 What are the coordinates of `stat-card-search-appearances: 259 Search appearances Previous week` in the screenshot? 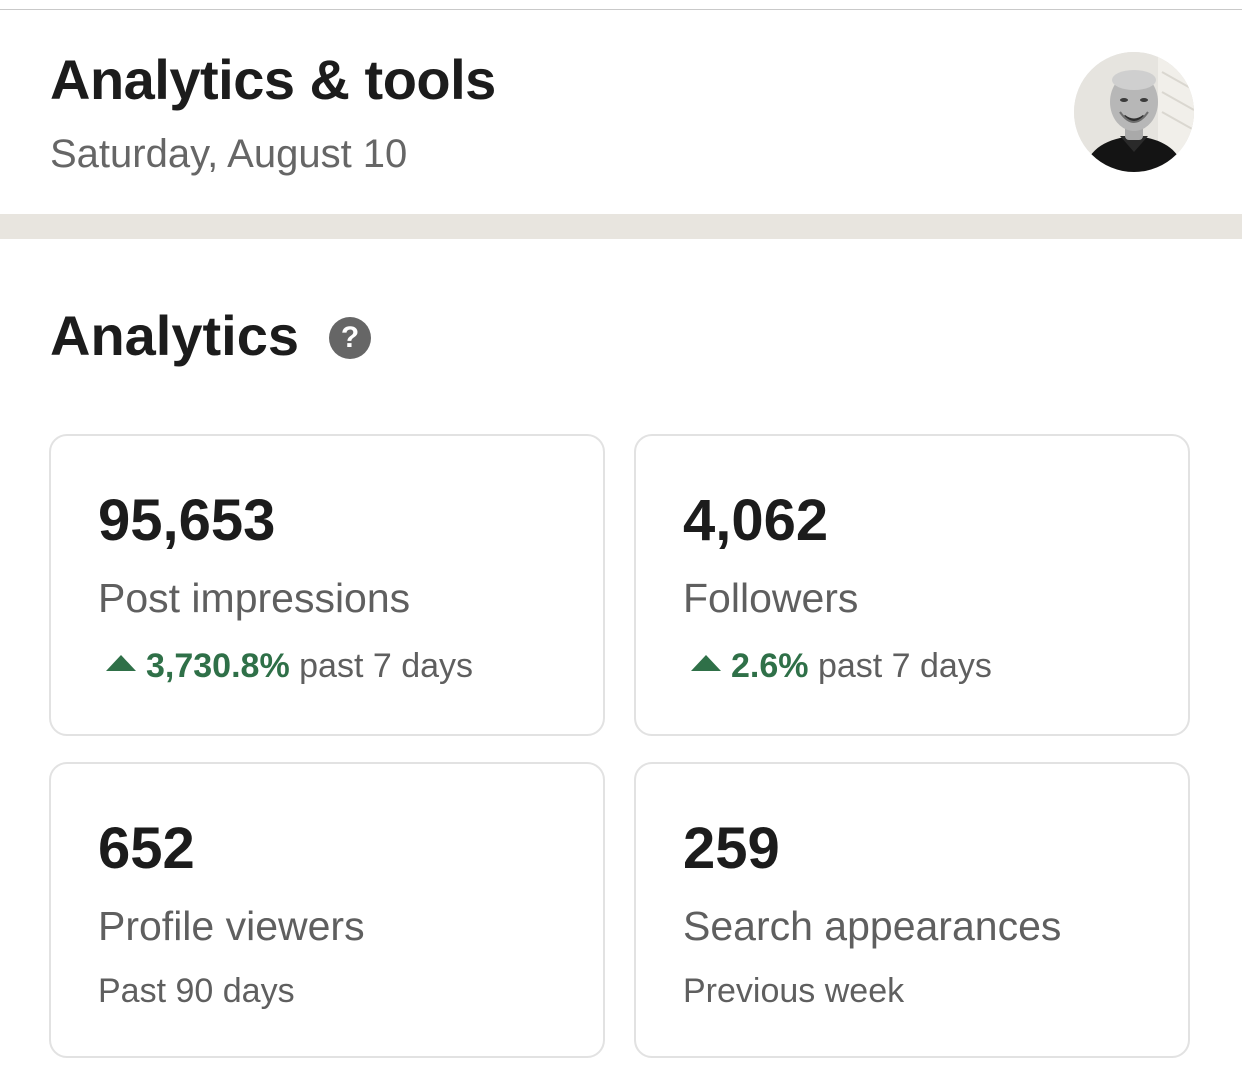 It's located at (912, 910).